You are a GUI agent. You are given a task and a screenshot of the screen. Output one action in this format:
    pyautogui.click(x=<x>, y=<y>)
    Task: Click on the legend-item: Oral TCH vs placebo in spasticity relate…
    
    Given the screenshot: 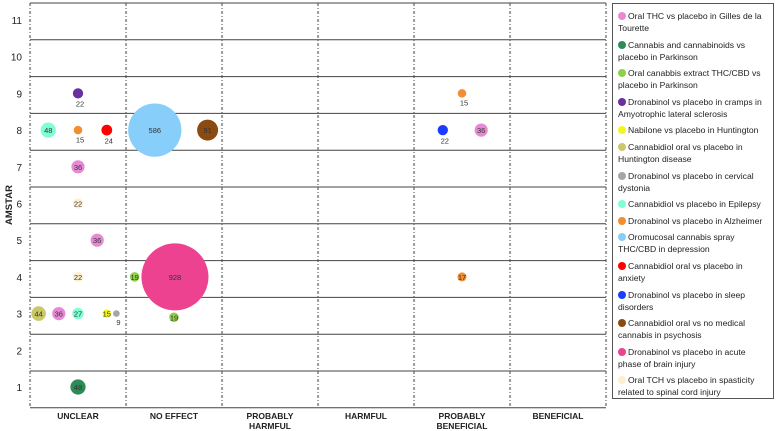 What is the action you would take?
    pyautogui.click(x=693, y=386)
    